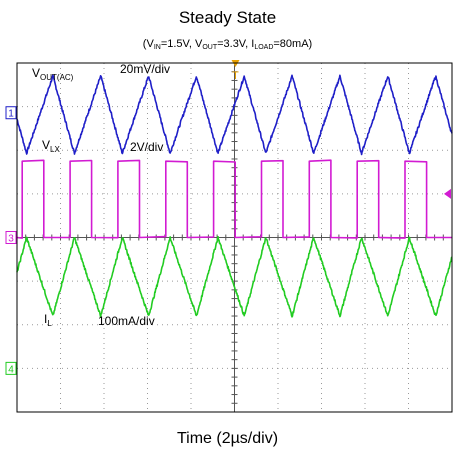  I want to click on subtitle-vin-sub: IN, so click(157, 47).